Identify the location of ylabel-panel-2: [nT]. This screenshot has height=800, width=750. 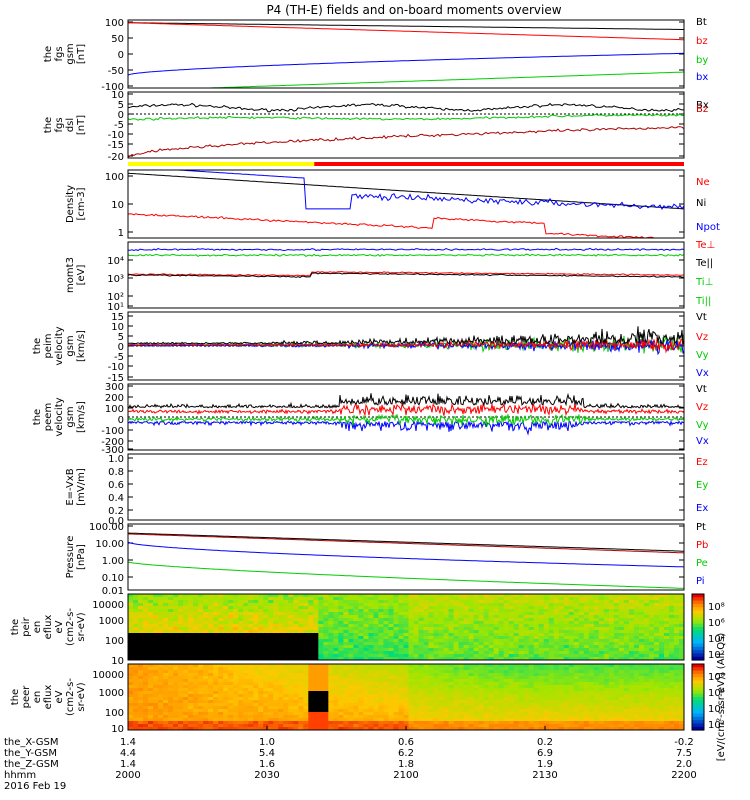
(81, 125).